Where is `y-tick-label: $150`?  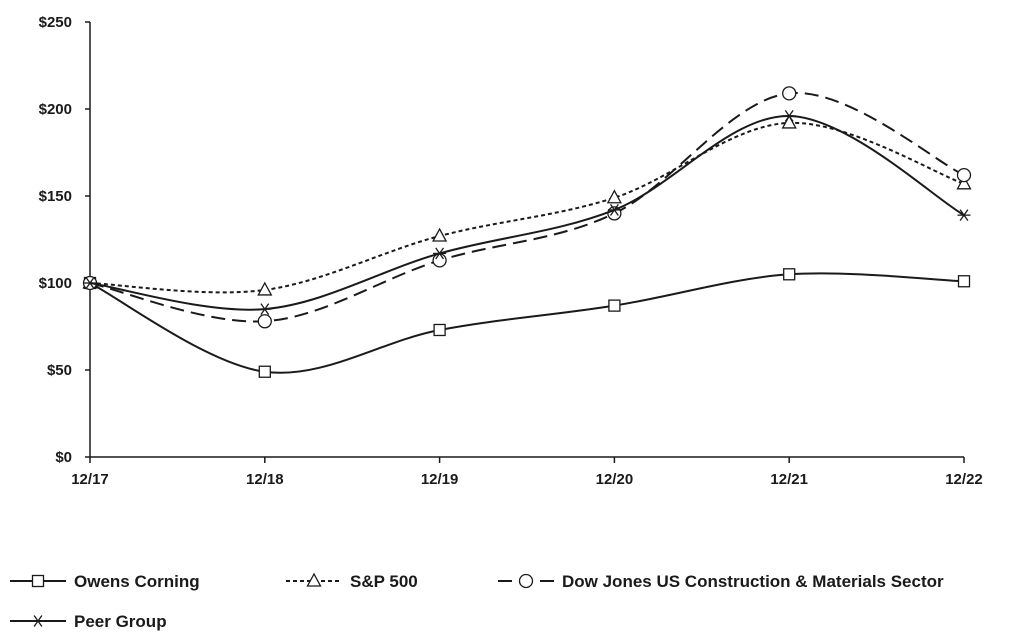 y-tick-label: $150 is located at coordinates (55, 196).